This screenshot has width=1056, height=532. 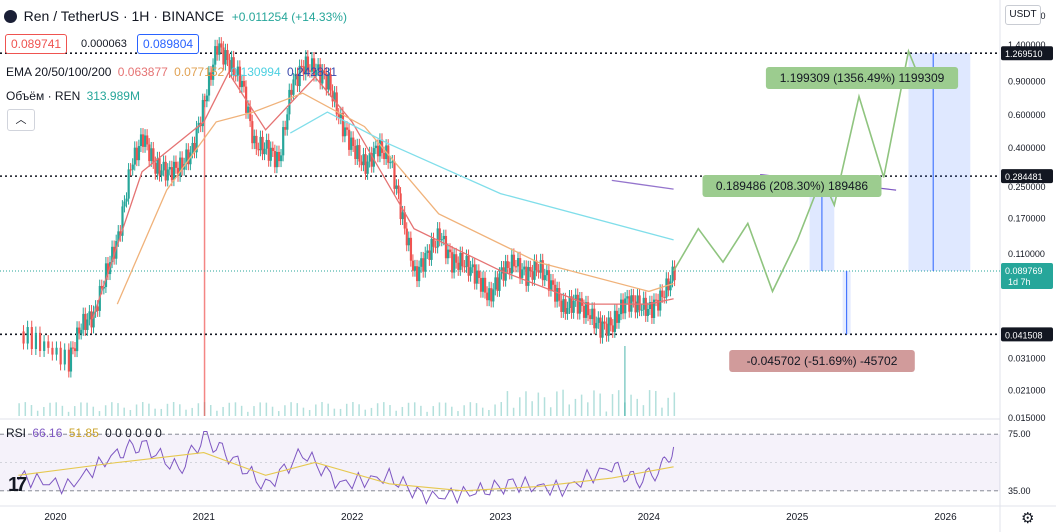 I want to click on measure-label-mid-text: 0.189486 (208.30%) 189486, so click(x=792, y=186).